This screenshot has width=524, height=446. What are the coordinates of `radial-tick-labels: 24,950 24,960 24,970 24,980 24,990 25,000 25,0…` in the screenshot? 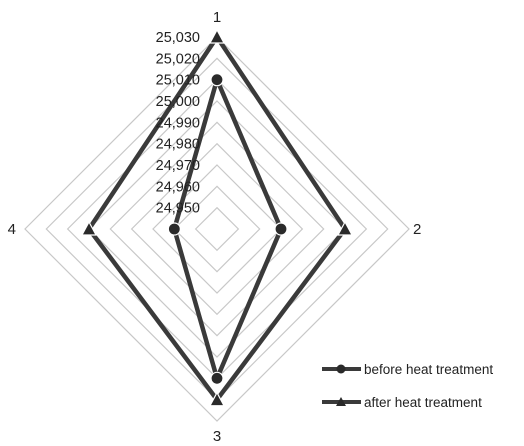 It's located at (178, 123).